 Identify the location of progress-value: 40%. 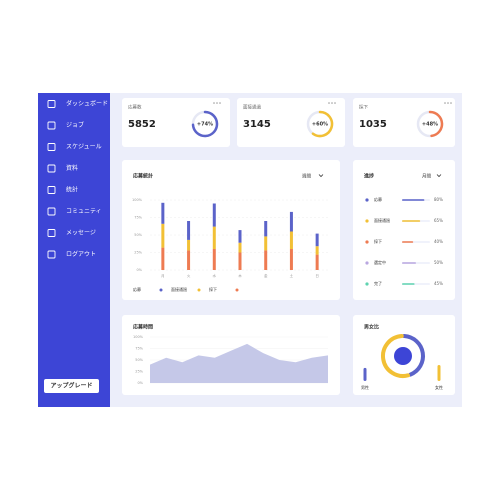
(438, 241).